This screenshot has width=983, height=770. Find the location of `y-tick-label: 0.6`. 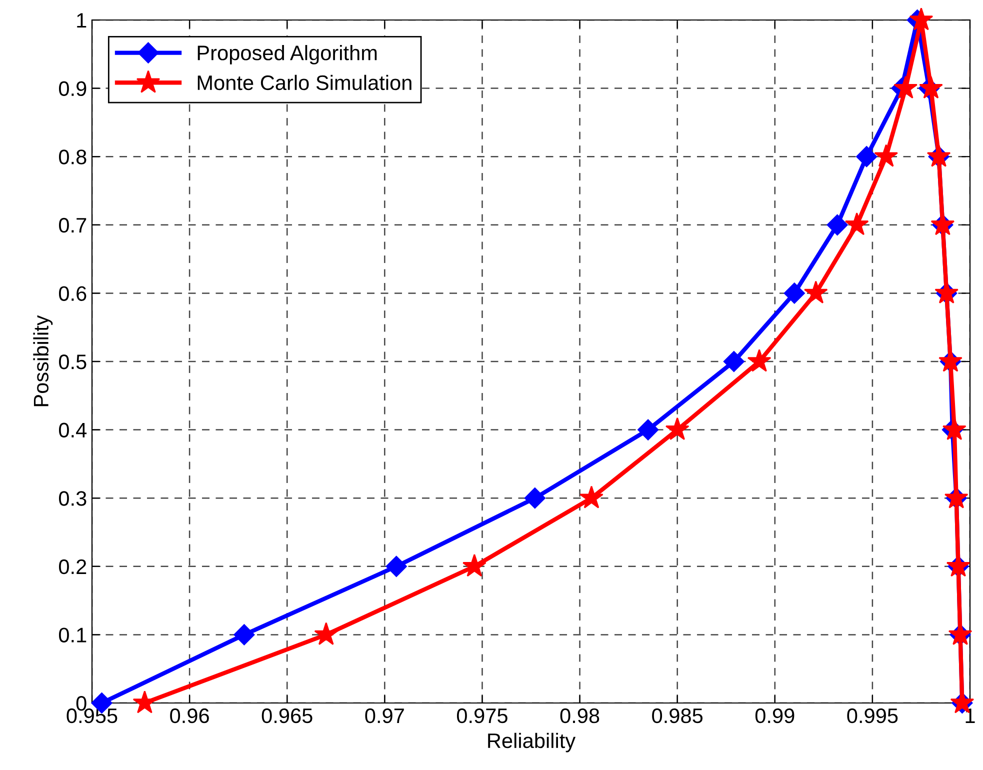

y-tick-label: 0.6 is located at coordinates (72, 293).